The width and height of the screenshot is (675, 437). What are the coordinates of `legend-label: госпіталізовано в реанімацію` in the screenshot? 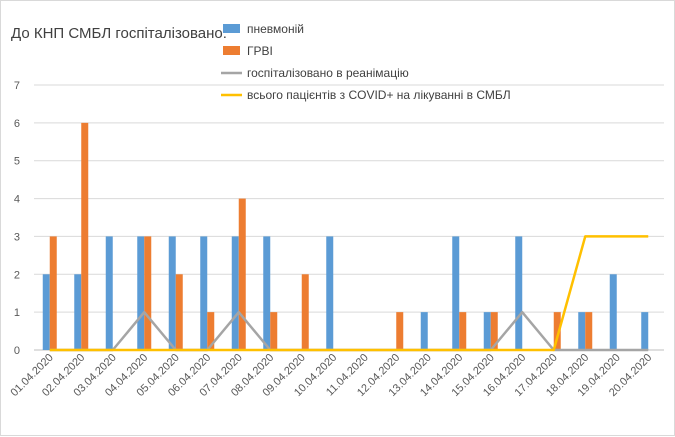 It's located at (328, 73).